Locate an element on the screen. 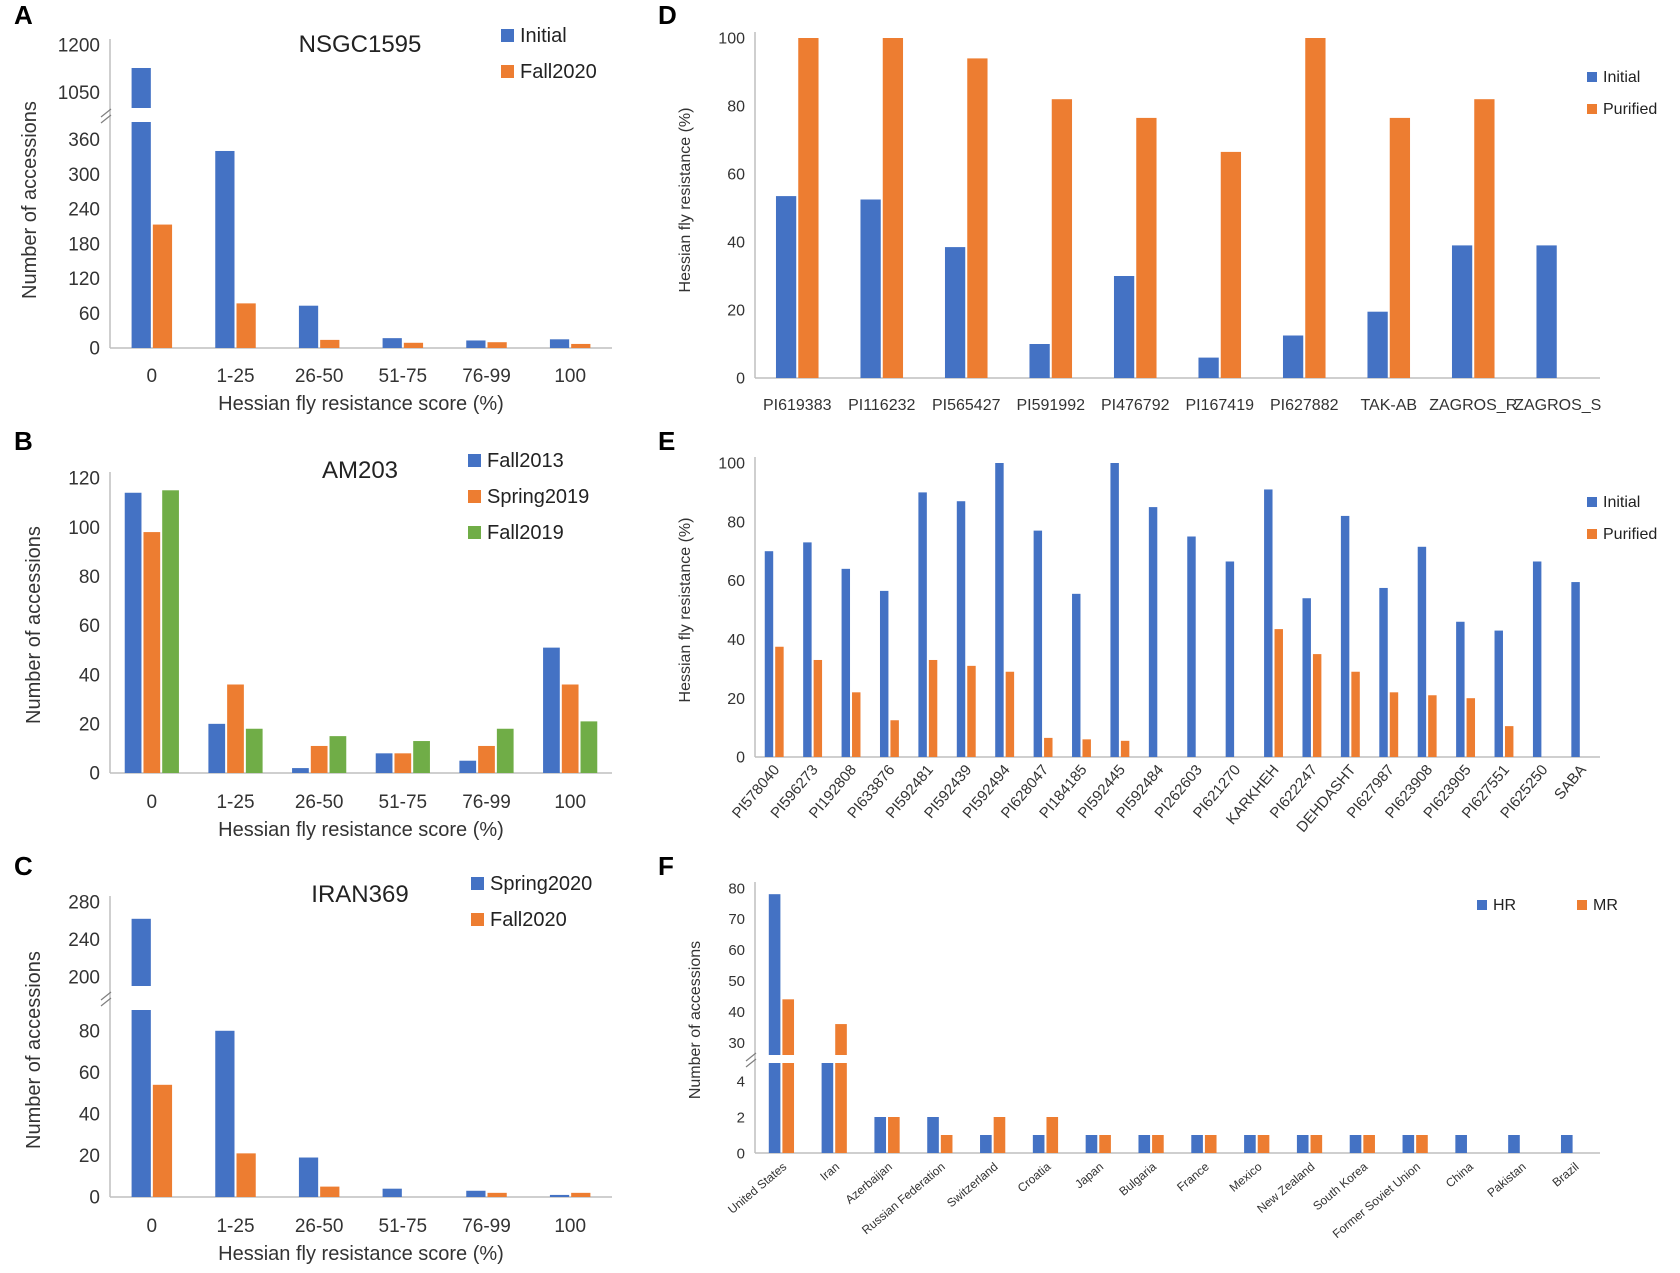  x-tick-label: Brazil is located at coordinates (1566, 1175).